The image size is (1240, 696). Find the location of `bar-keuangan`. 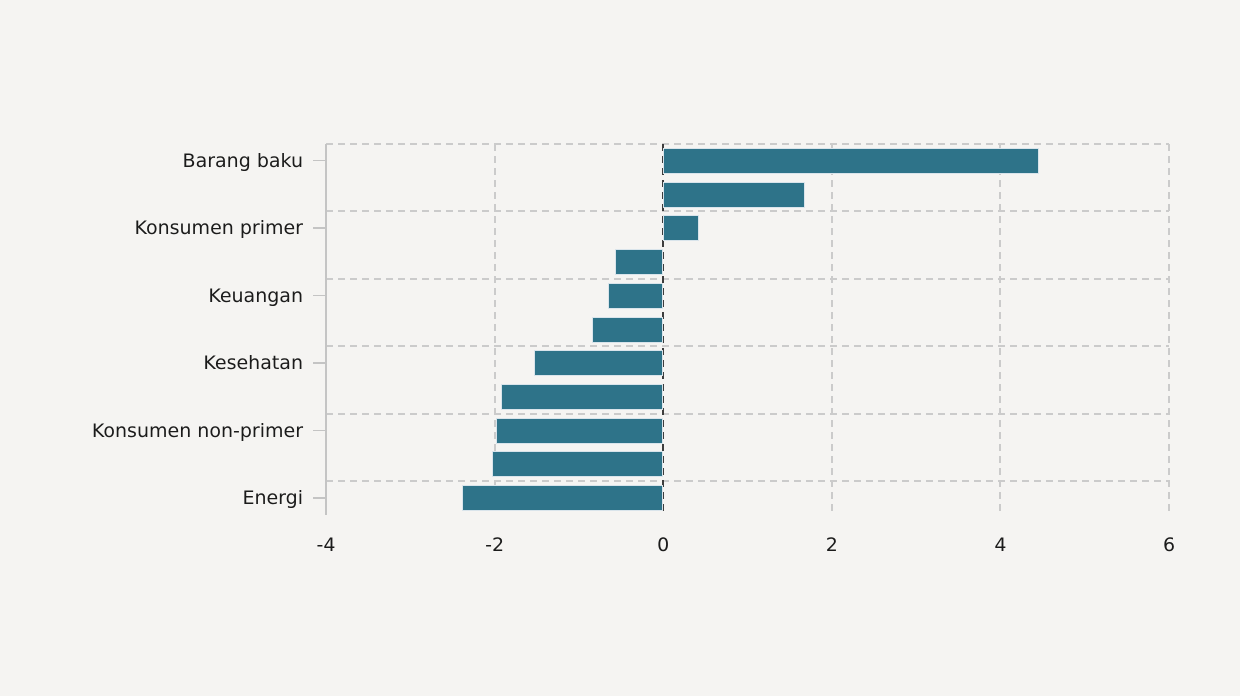

bar-keuangan is located at coordinates (635, 295).